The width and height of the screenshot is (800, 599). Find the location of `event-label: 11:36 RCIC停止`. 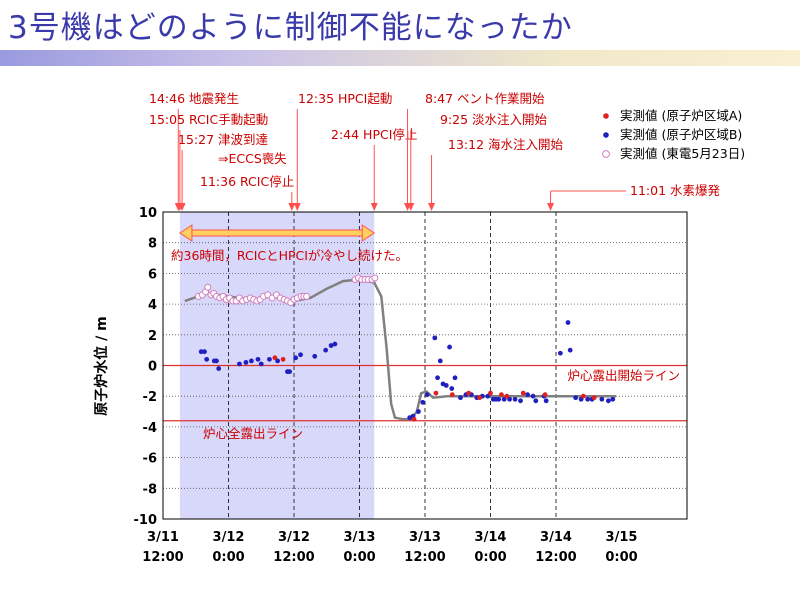

event-label: 11:36 RCIC停止 is located at coordinates (247, 181).